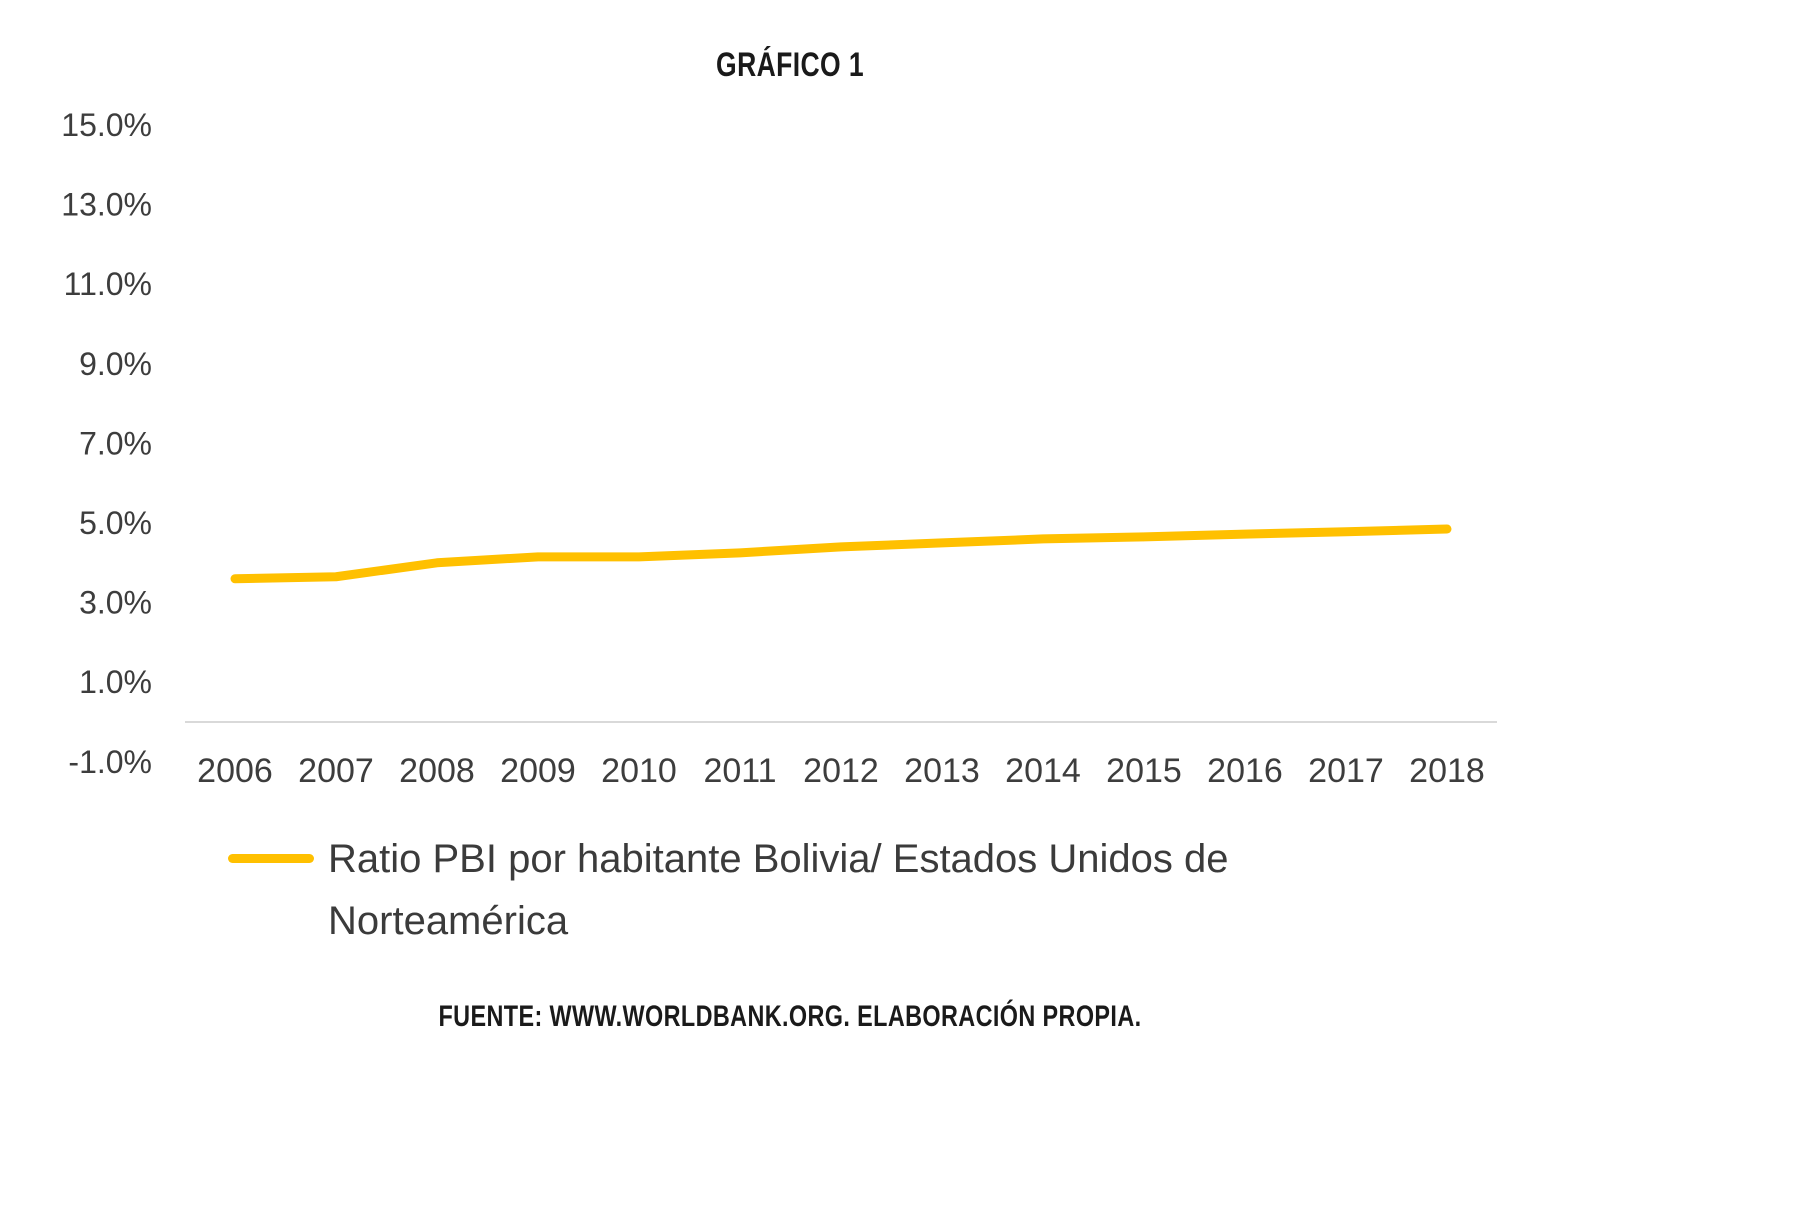  What do you see at coordinates (106, 205) in the screenshot?
I see `y-tick-label: 13.0%` at bounding box center [106, 205].